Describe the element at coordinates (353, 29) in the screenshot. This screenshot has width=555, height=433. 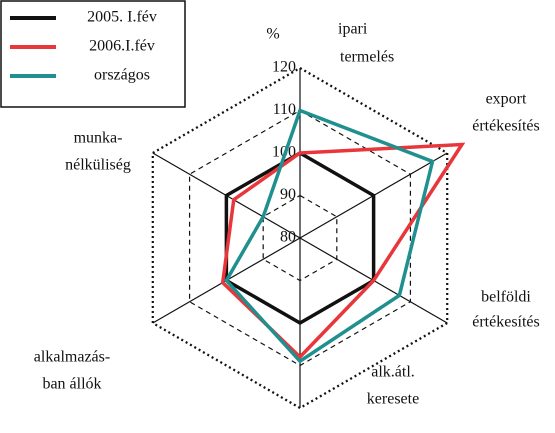
I see `category-label: ipari` at that location.